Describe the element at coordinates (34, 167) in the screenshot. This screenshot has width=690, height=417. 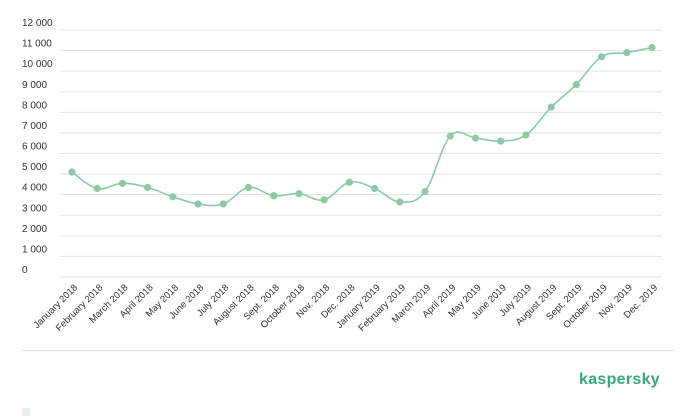
I see `y-tick-label: 5 000` at that location.